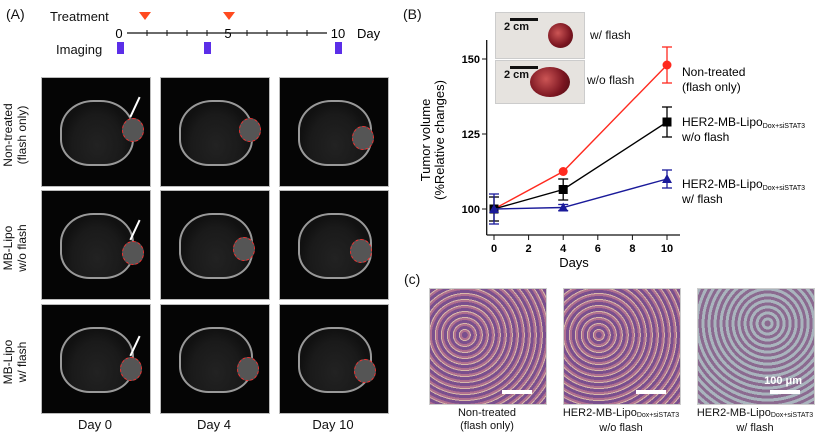 This screenshot has height=440, width=825. Describe the element at coordinates (22, 135) in the screenshot. I see `row-label-line: (flash only)` at that location.